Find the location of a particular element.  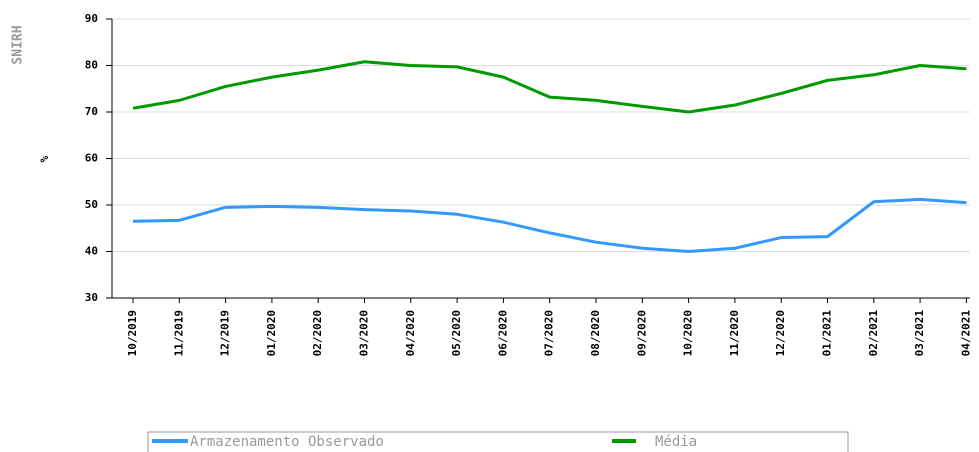

legend-label: Média is located at coordinates (676, 442).